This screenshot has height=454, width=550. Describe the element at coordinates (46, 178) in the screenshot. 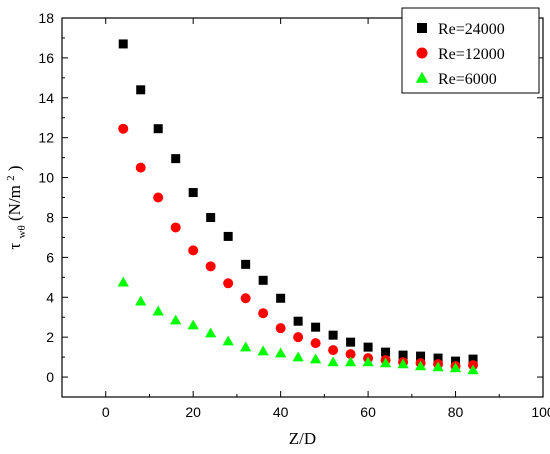

I see `y-tick-label: 10` at that location.